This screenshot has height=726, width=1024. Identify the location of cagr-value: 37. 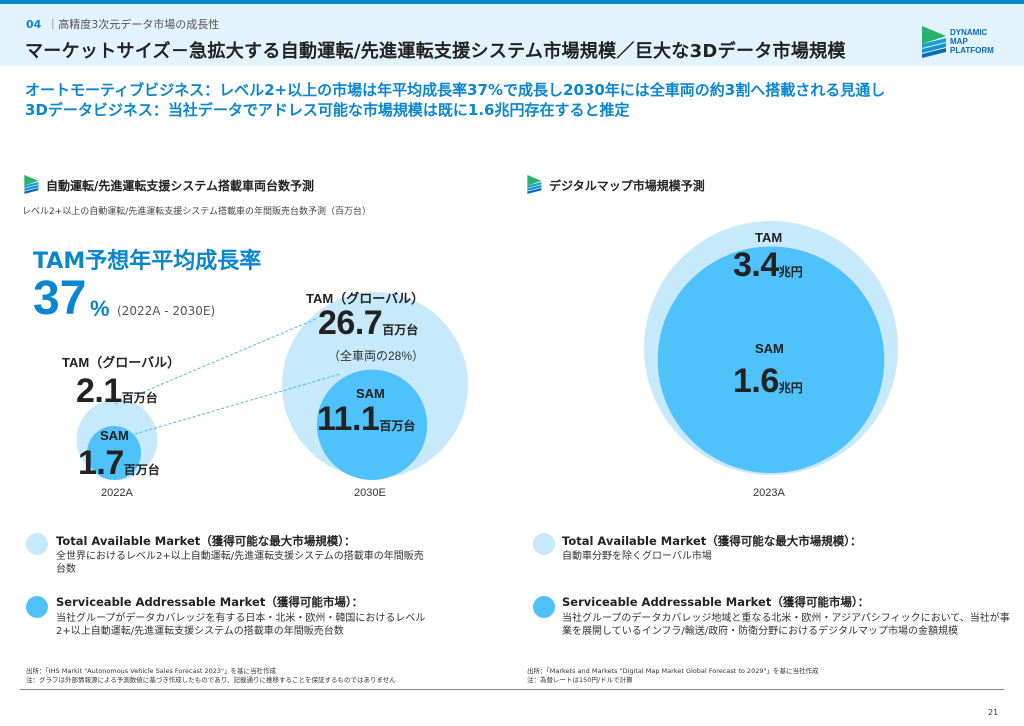
(60, 298).